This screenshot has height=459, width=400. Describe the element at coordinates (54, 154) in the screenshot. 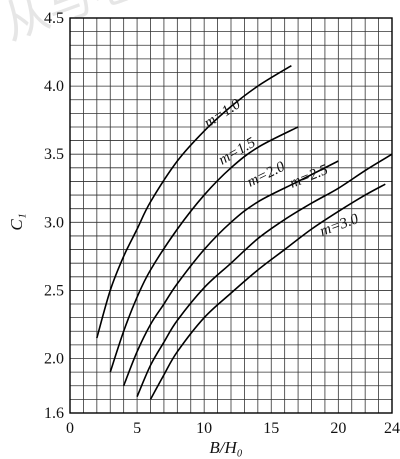

I see `y-tick-label: 3.5` at that location.